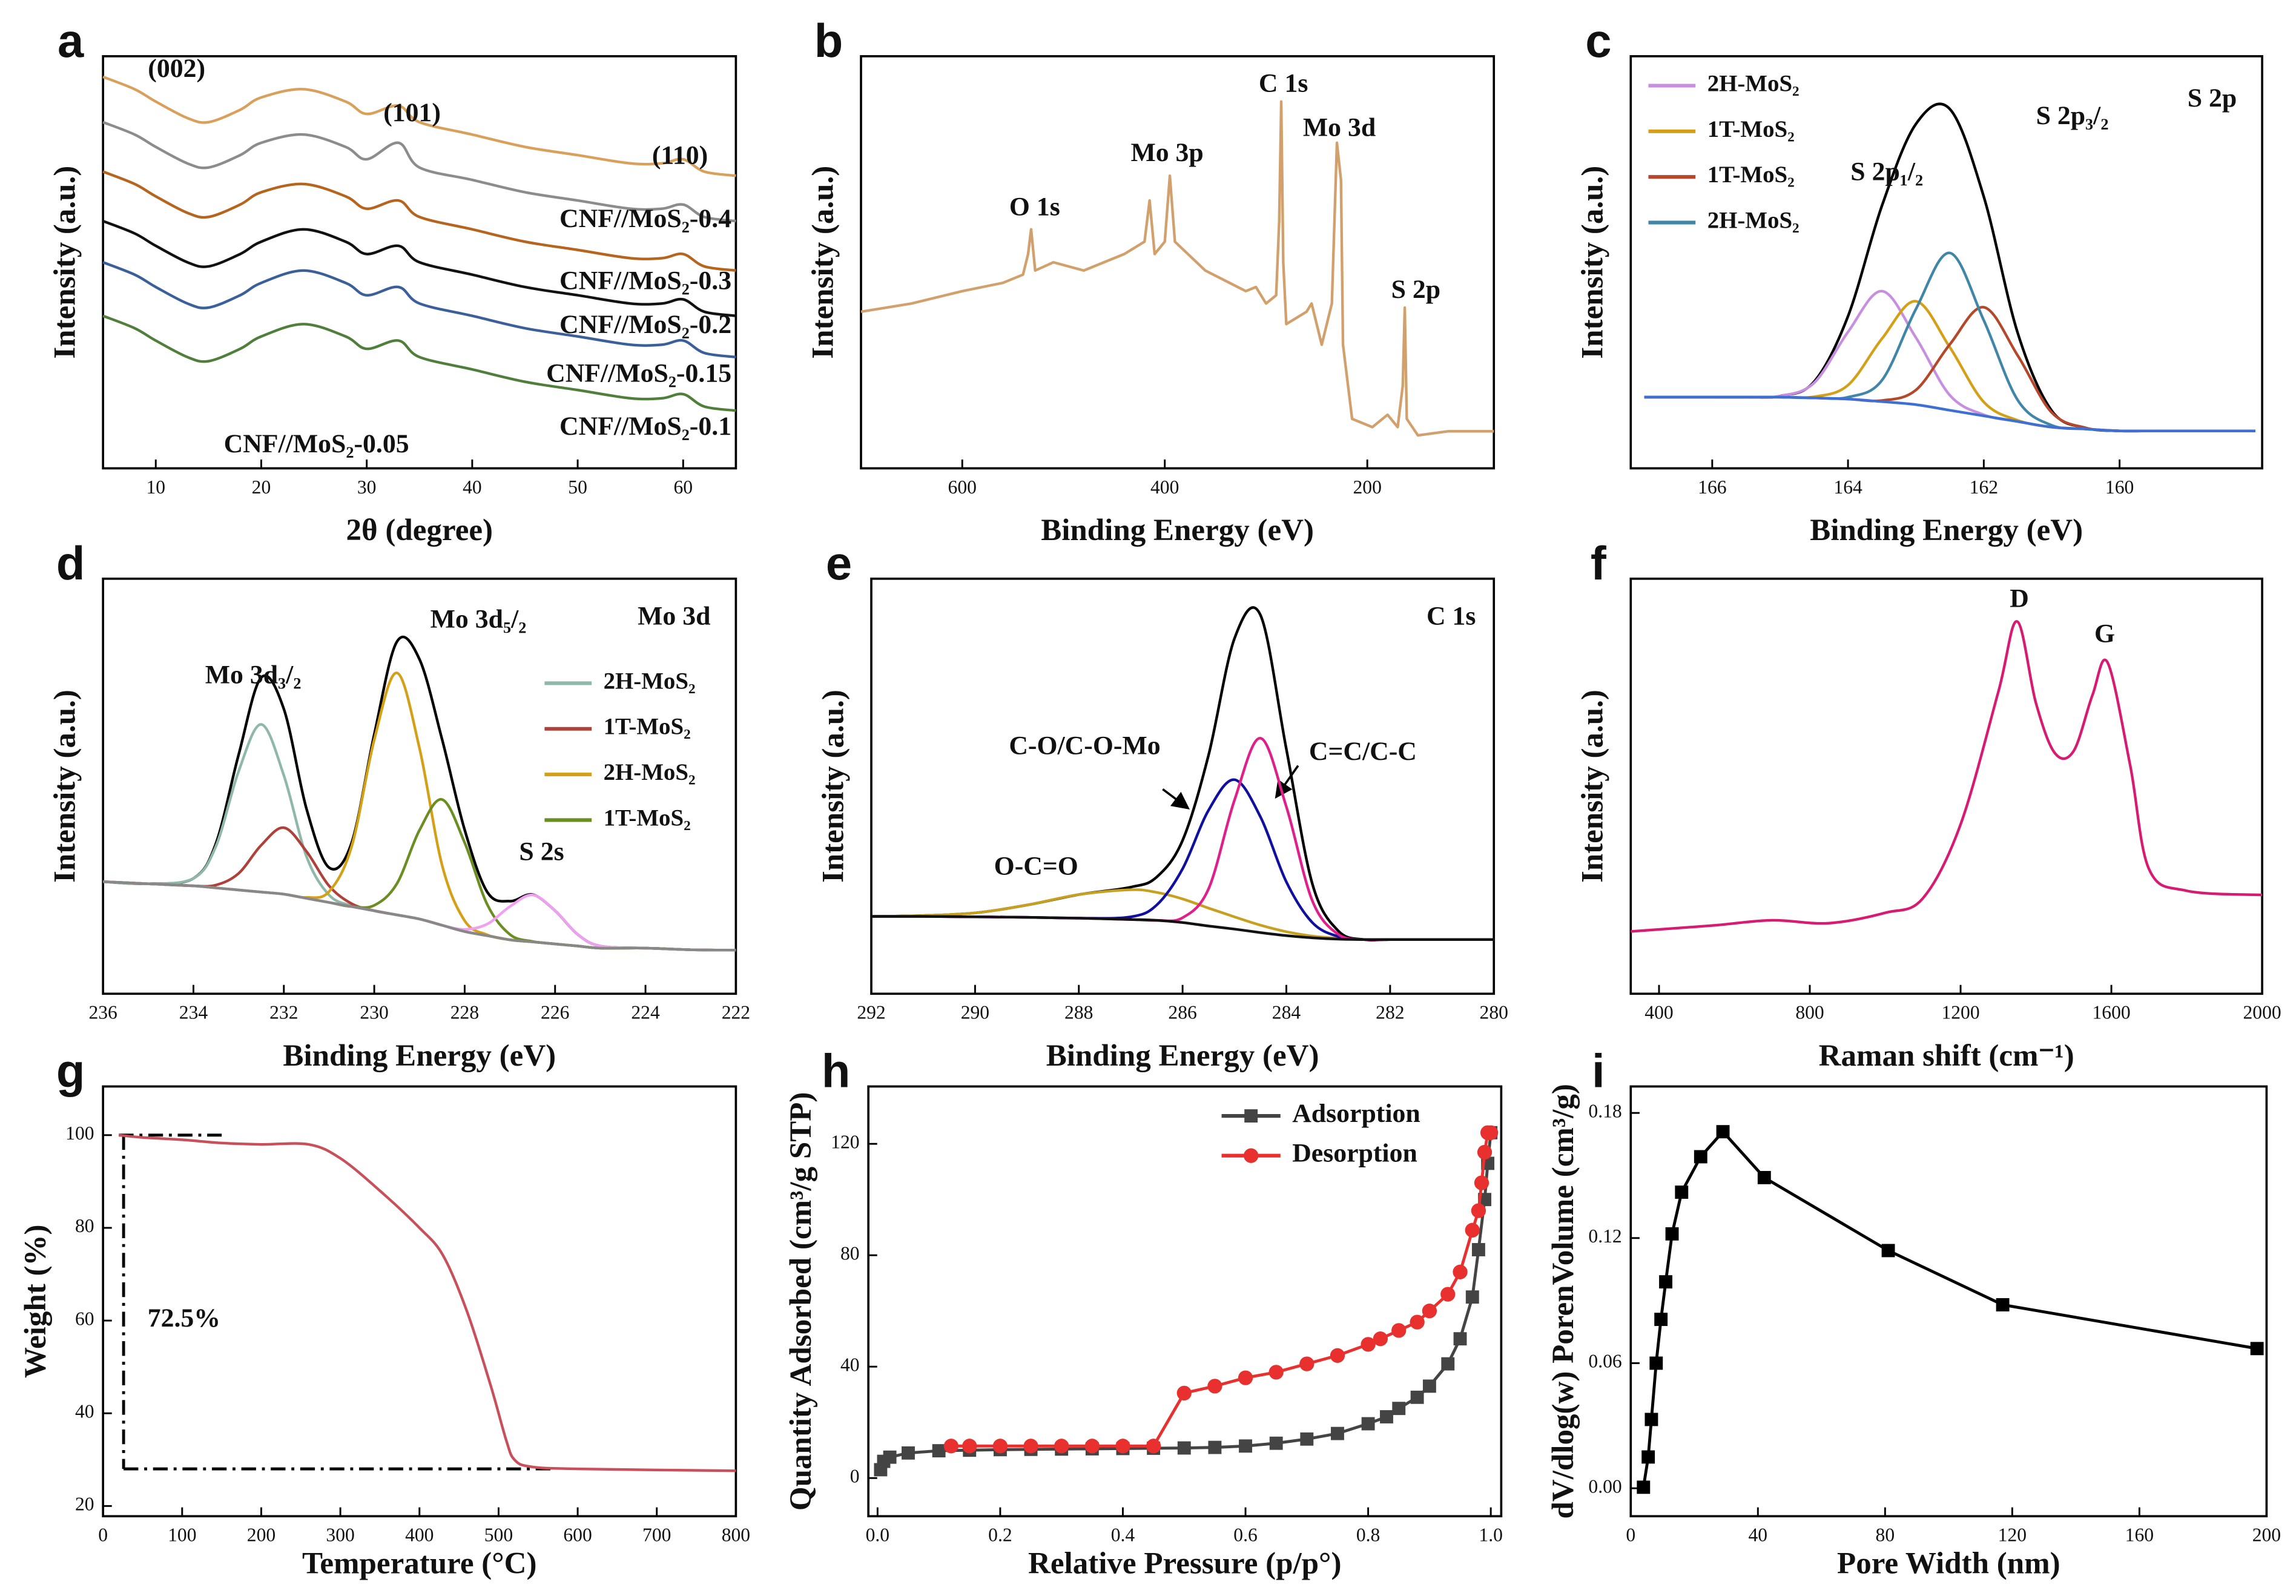 The image size is (2296, 1596). Describe the element at coordinates (645, 426) in the screenshot. I see `series-label: CNF//MoS₂-0.1` at that location.